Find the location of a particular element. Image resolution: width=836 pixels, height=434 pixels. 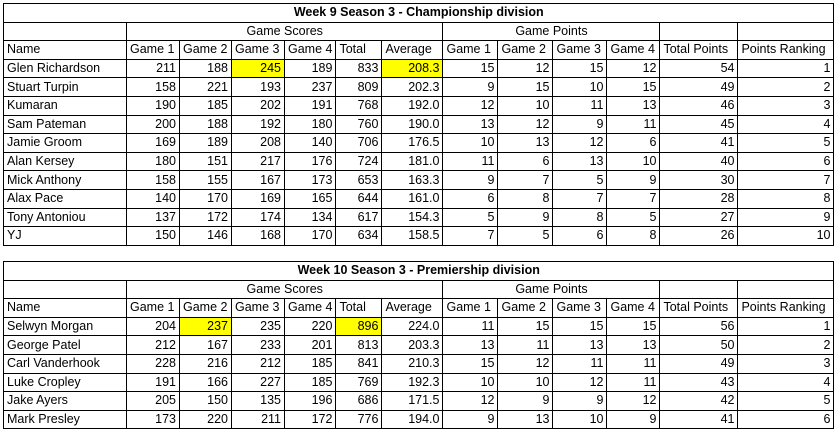

score-cell: 7 is located at coordinates (525, 180).